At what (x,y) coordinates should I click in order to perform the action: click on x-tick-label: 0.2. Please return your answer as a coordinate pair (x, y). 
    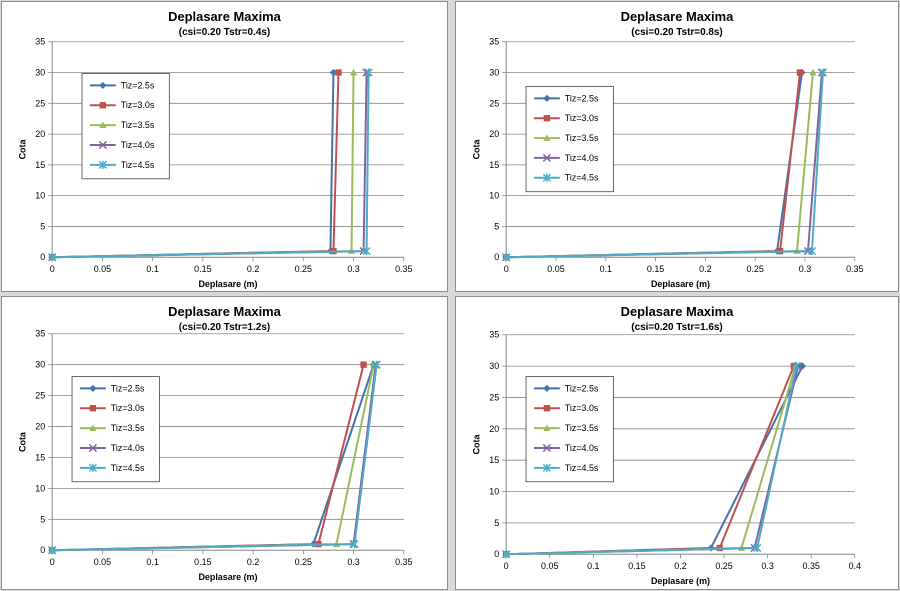
    Looking at the image, I should click on (253, 562).